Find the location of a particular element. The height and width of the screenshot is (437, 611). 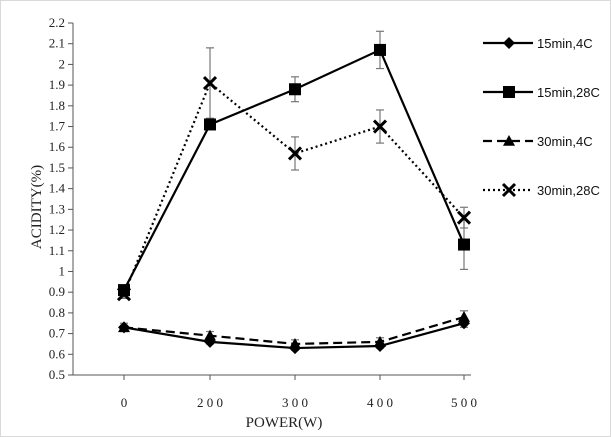

y-tick-label: 1.8 is located at coordinates (57, 105).